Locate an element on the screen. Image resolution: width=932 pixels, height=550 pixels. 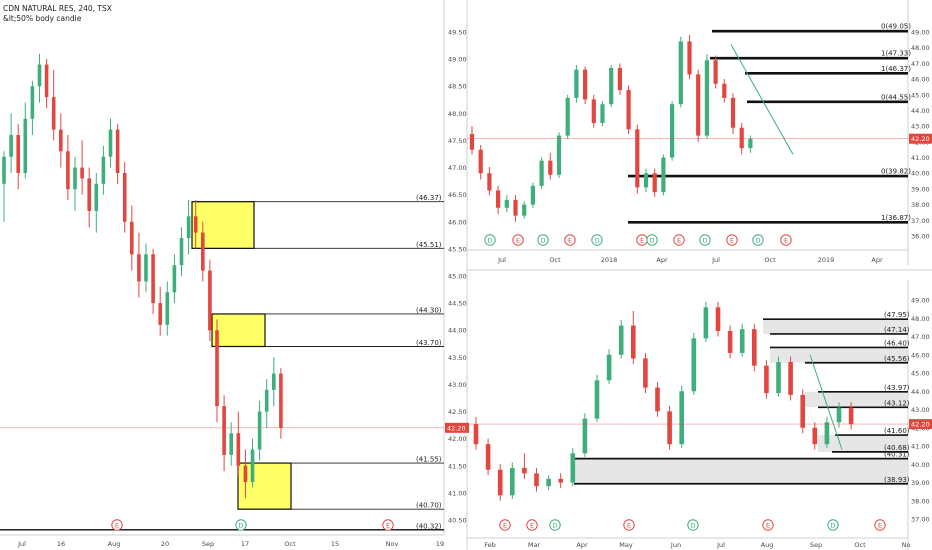
level-label: (41.55) is located at coordinates (429, 460).